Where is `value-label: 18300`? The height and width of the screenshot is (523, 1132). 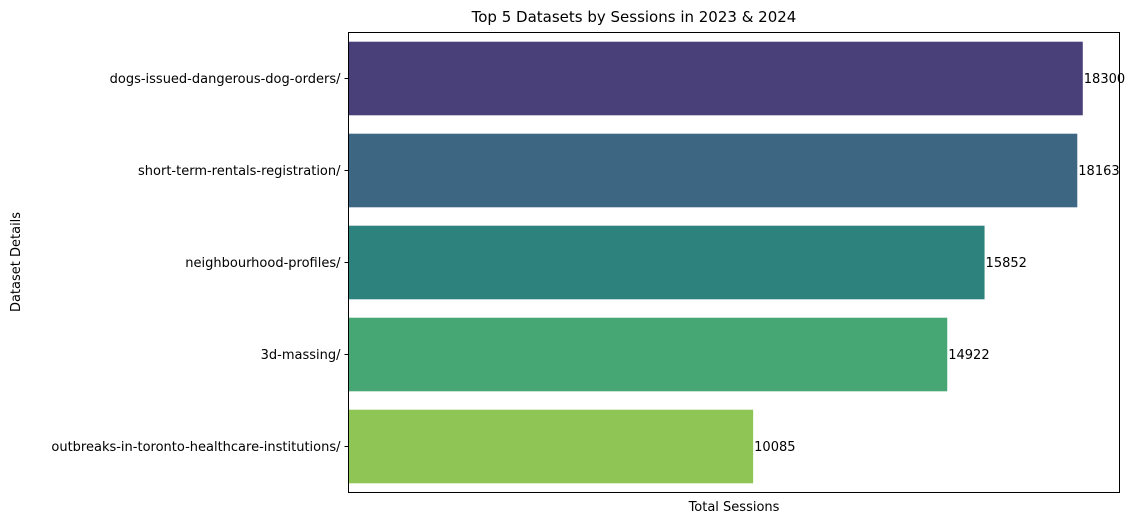 value-label: 18300 is located at coordinates (1104, 79).